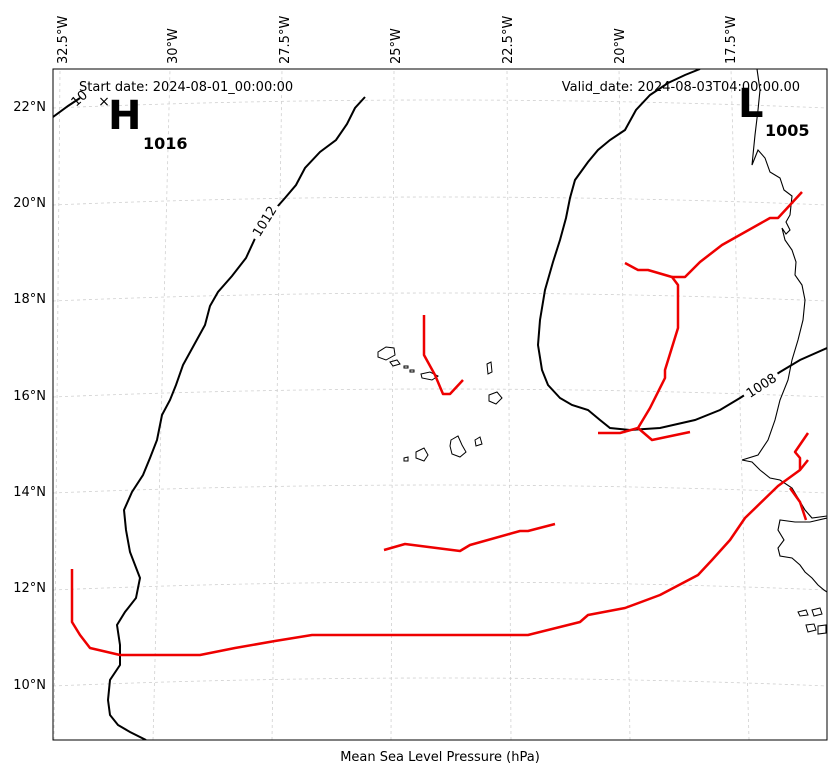 This screenshot has height=783, width=837. Describe the element at coordinates (681, 87) in the screenshot. I see `valid-date-label: Valid_date: 2024-08-03T04:00:00.00` at that location.